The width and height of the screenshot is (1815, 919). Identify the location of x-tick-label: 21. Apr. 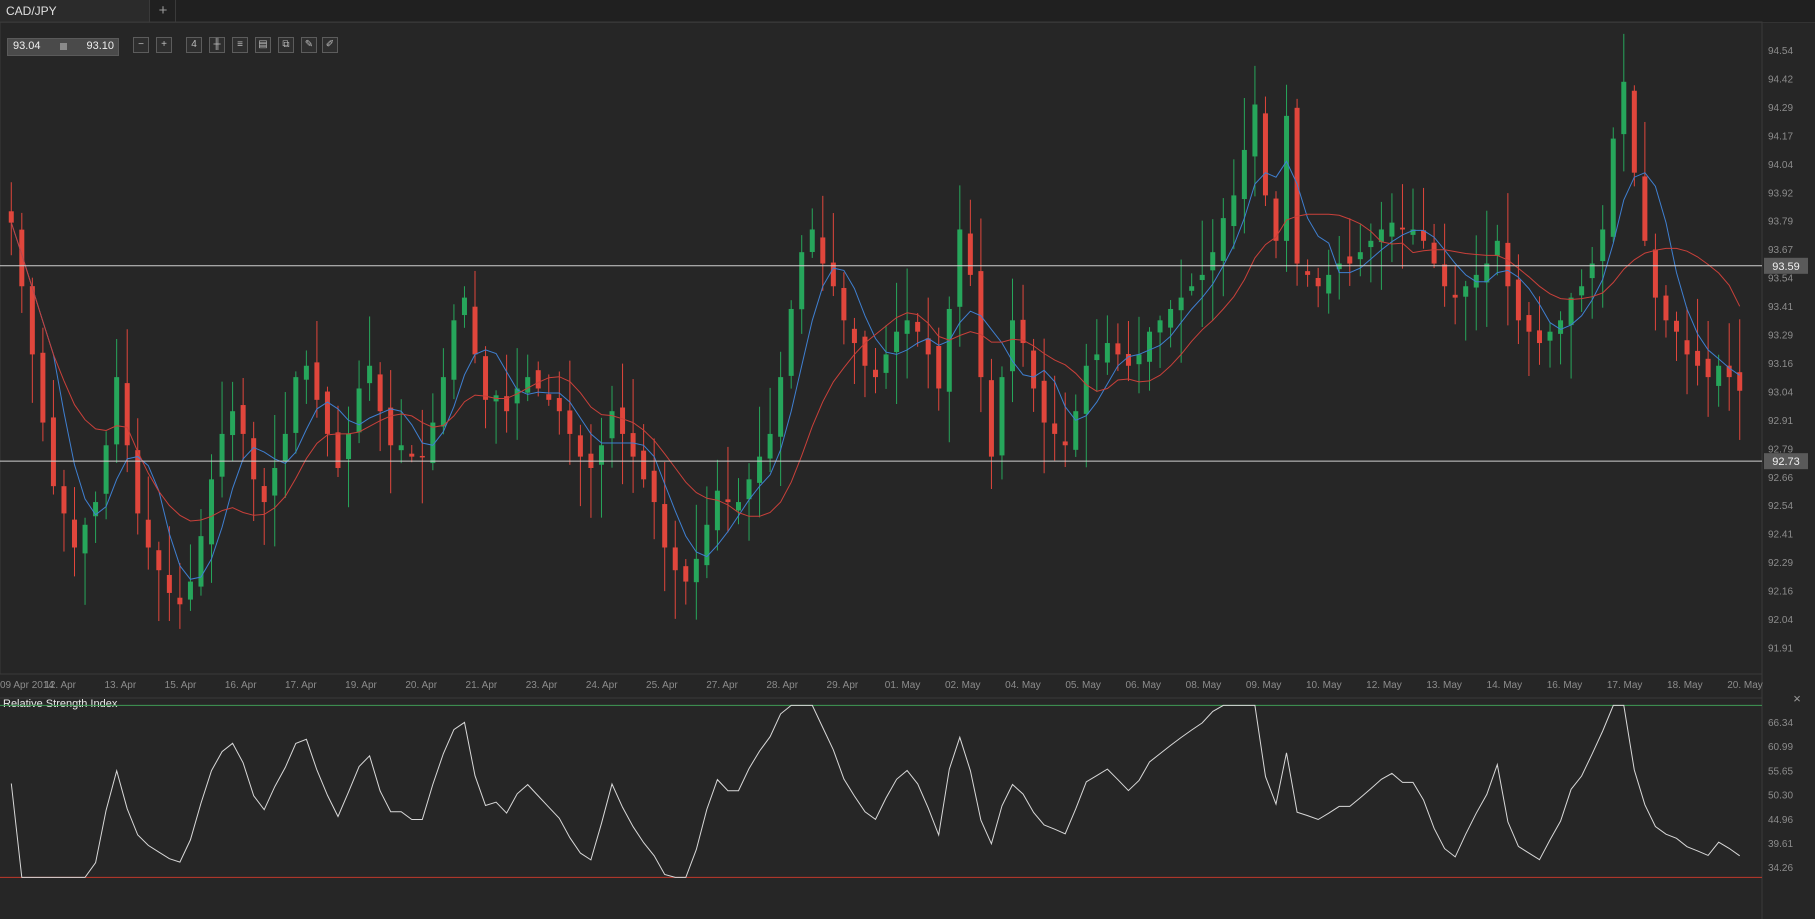
(482, 685).